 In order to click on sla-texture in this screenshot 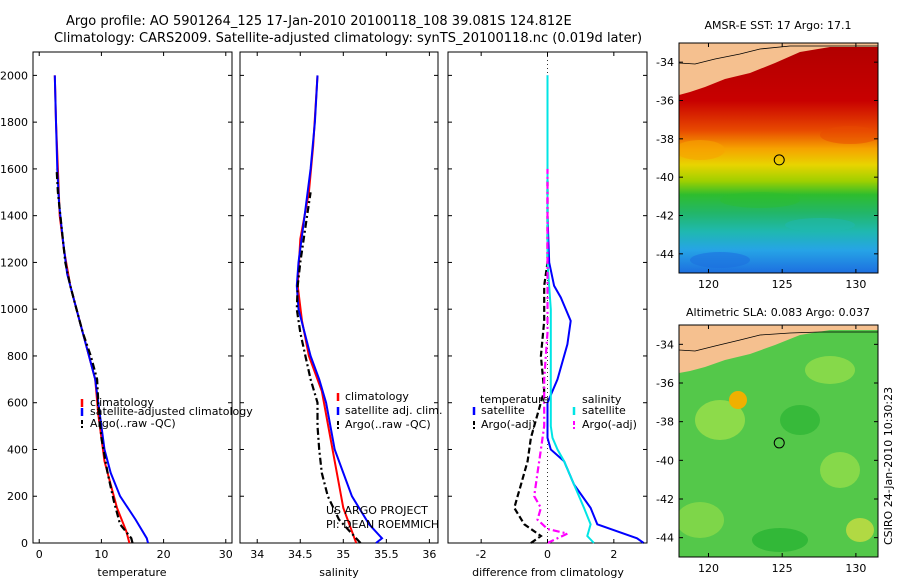, I will do `click(776, 454)`.